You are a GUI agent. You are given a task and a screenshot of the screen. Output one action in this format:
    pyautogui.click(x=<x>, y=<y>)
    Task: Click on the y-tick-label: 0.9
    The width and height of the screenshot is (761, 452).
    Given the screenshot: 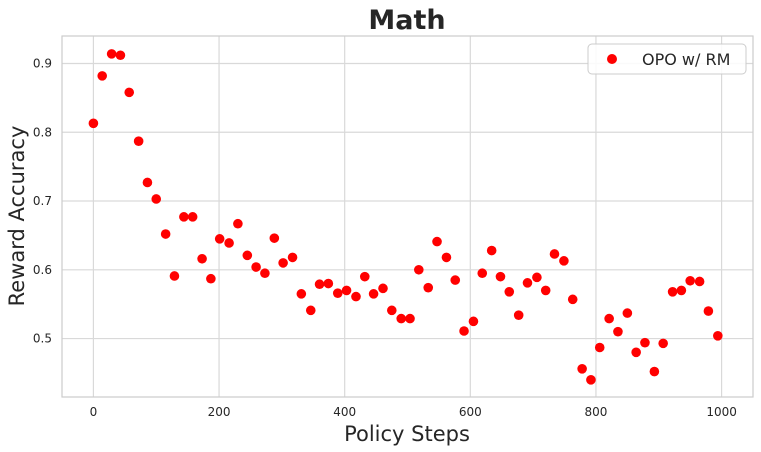 What is the action you would take?
    pyautogui.click(x=42, y=64)
    